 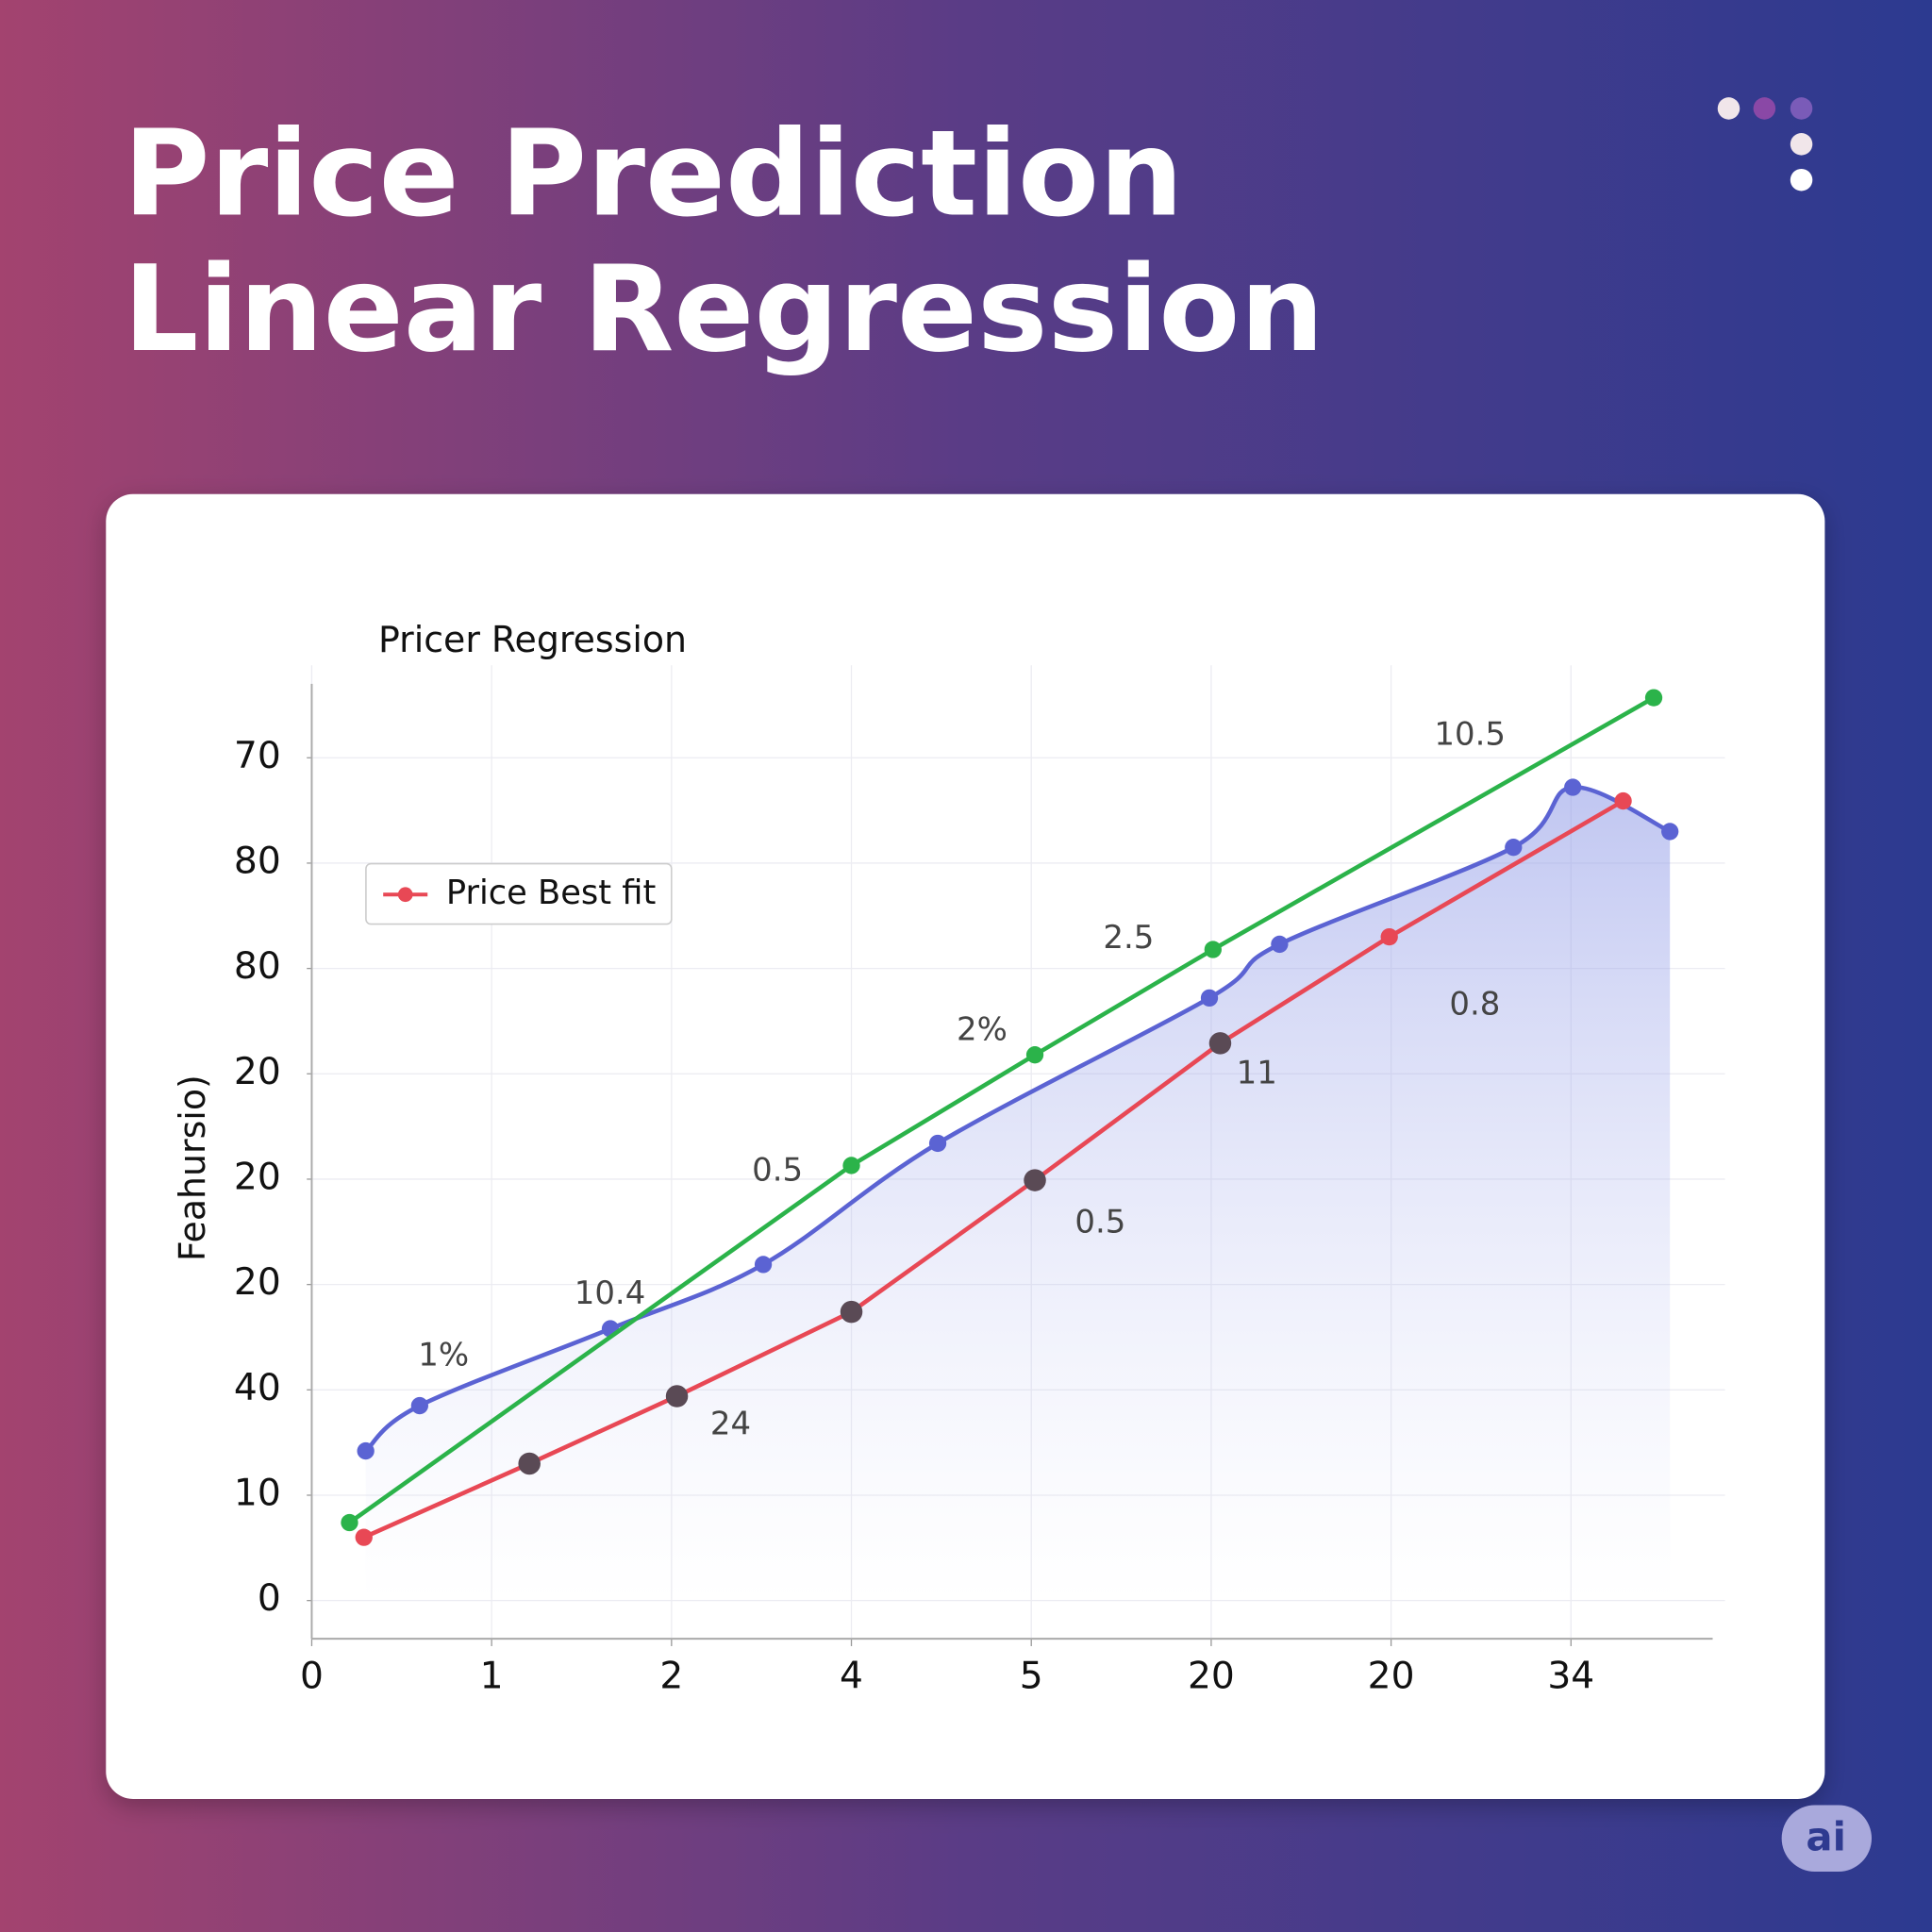 What do you see at coordinates (610, 1293) in the screenshot?
I see `annotation: 10.4` at bounding box center [610, 1293].